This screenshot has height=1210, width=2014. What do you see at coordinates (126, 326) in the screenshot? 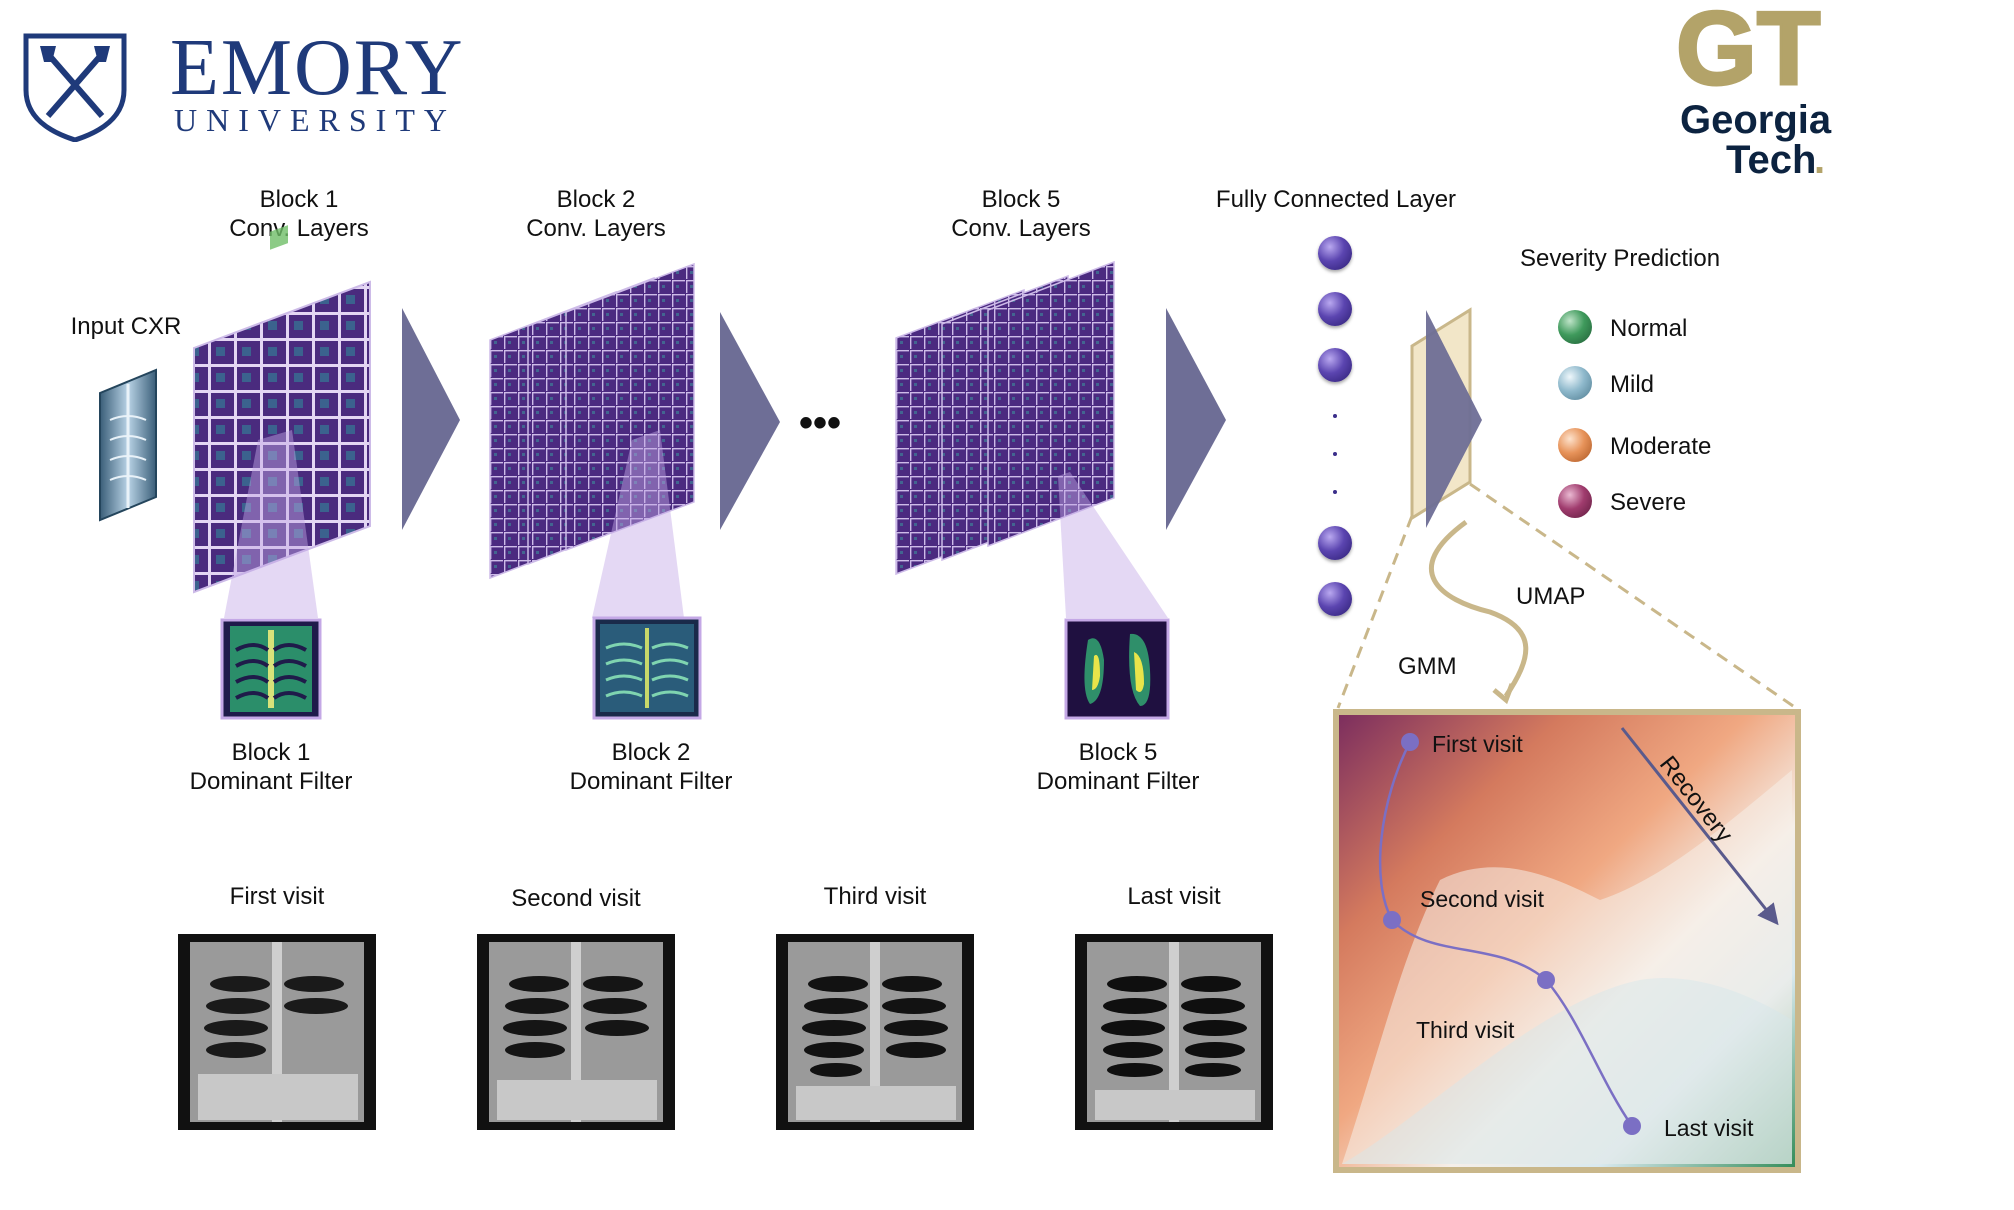
I see `input-cxr-label: Input CXR` at bounding box center [126, 326].